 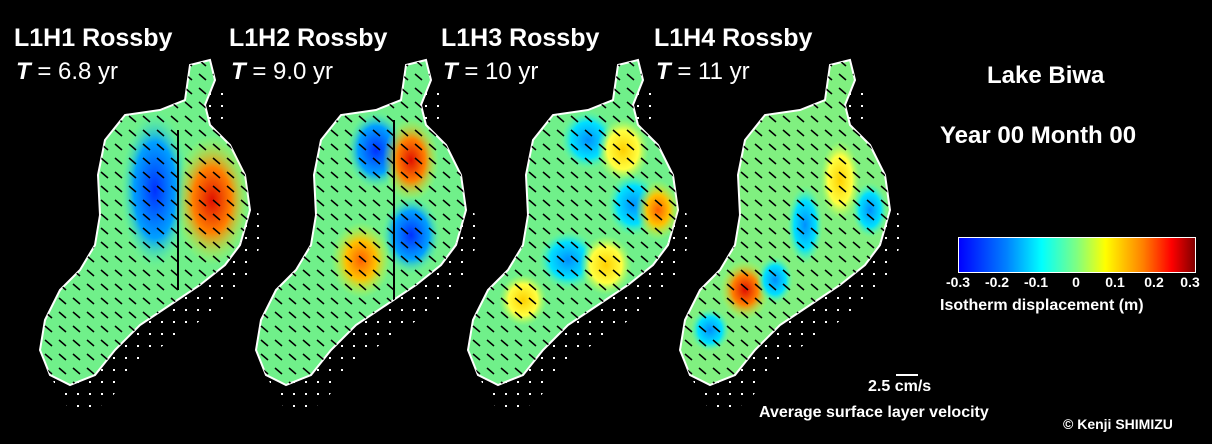 What do you see at coordinates (997, 282) in the screenshot?
I see `colorbar-tick: -0.2` at bounding box center [997, 282].